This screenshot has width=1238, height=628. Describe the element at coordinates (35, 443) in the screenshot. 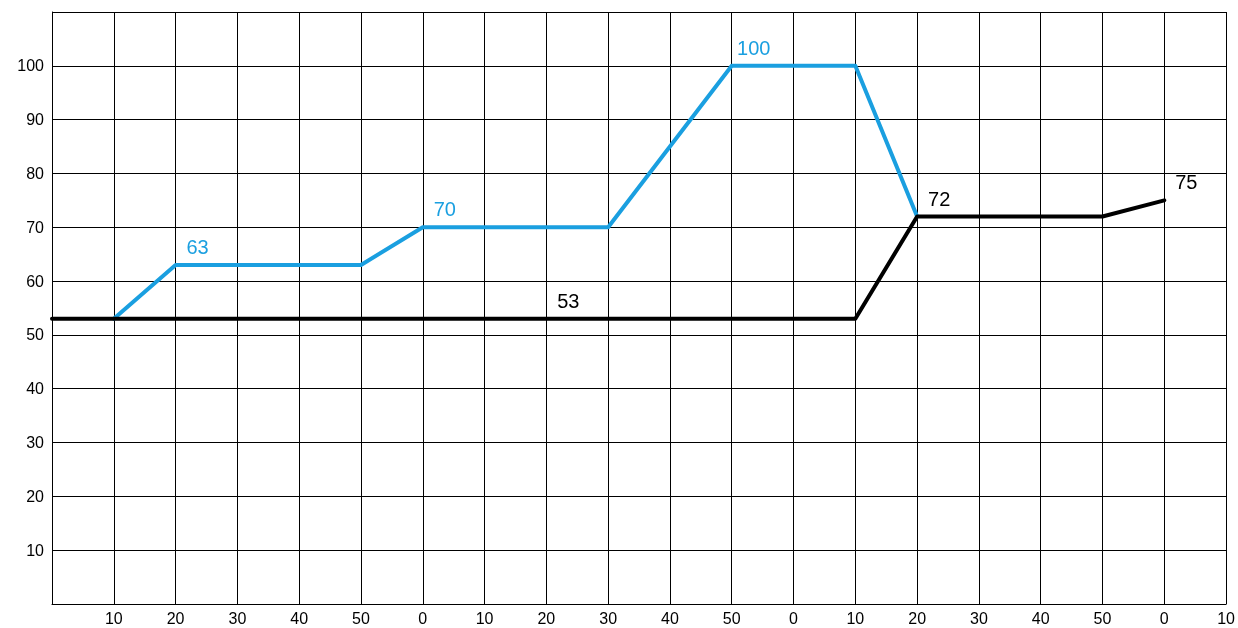

I see `y-tick-label: 30` at that location.